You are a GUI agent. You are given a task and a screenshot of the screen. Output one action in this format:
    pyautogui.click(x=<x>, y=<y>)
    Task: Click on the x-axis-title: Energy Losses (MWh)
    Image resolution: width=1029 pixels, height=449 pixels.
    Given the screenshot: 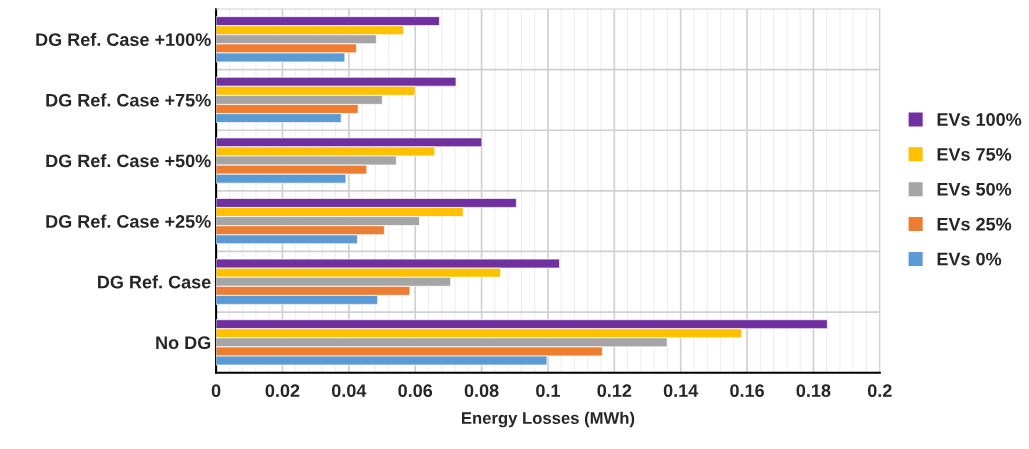 What is the action you would take?
    pyautogui.click(x=548, y=419)
    